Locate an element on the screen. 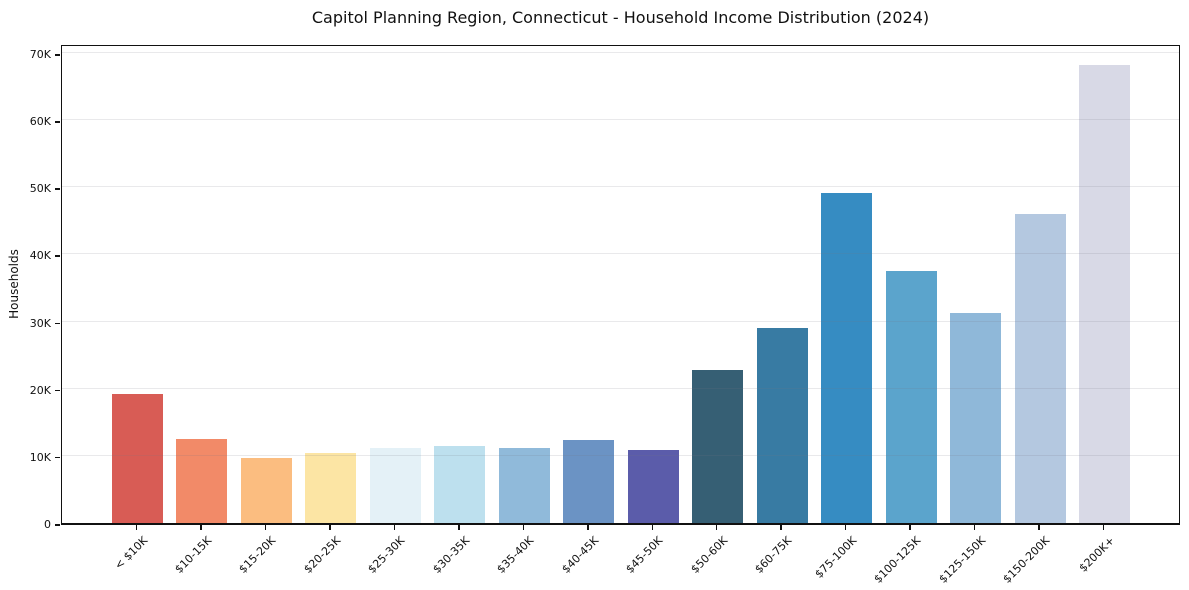  y-tick-label: 30K is located at coordinates (40, 323).